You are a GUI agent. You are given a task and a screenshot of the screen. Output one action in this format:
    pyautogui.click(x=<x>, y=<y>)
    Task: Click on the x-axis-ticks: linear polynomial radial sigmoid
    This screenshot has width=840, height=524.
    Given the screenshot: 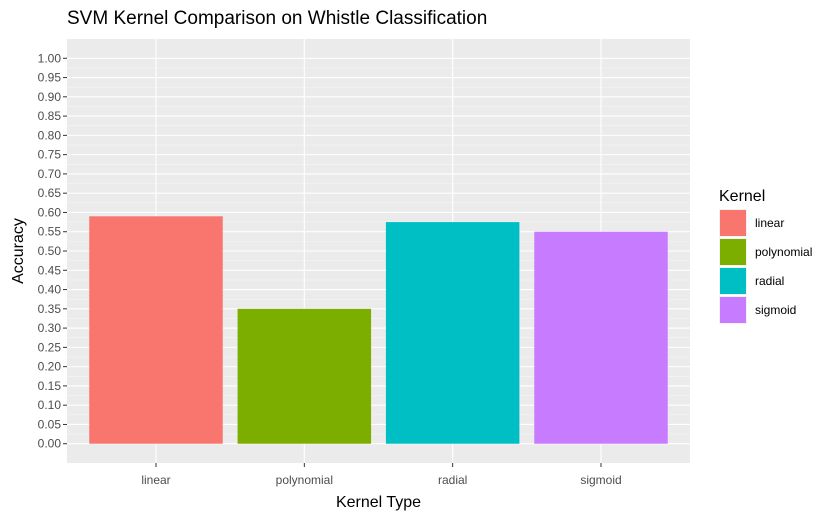 What is the action you would take?
    pyautogui.click(x=381, y=475)
    